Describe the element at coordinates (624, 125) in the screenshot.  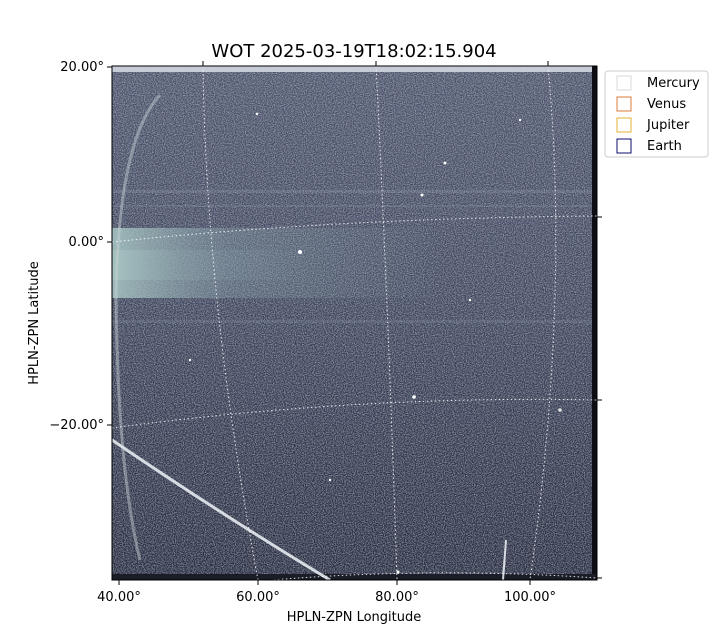
I see `legend-swatch-jupiter` at that location.